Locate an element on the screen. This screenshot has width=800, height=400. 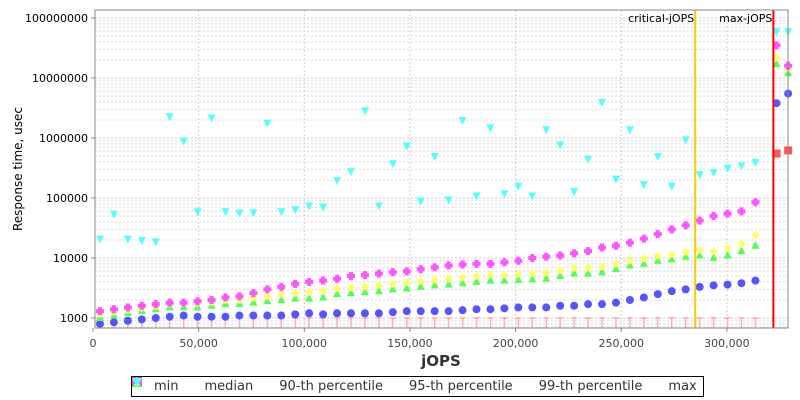
legend-item: 95-th percentile is located at coordinates (322, 385).